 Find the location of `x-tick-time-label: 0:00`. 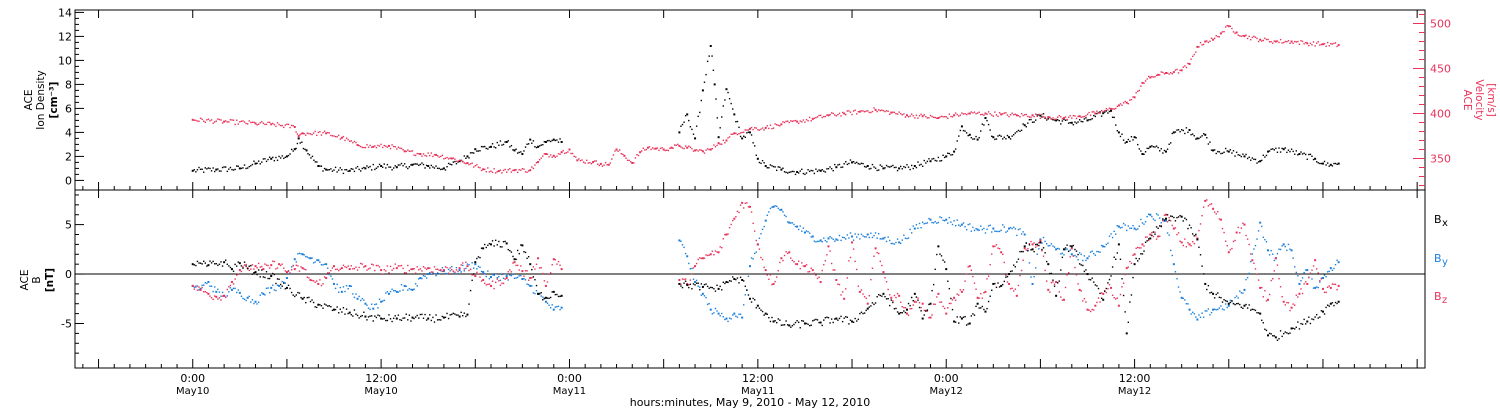

x-tick-time-label: 0:00 is located at coordinates (569, 378).